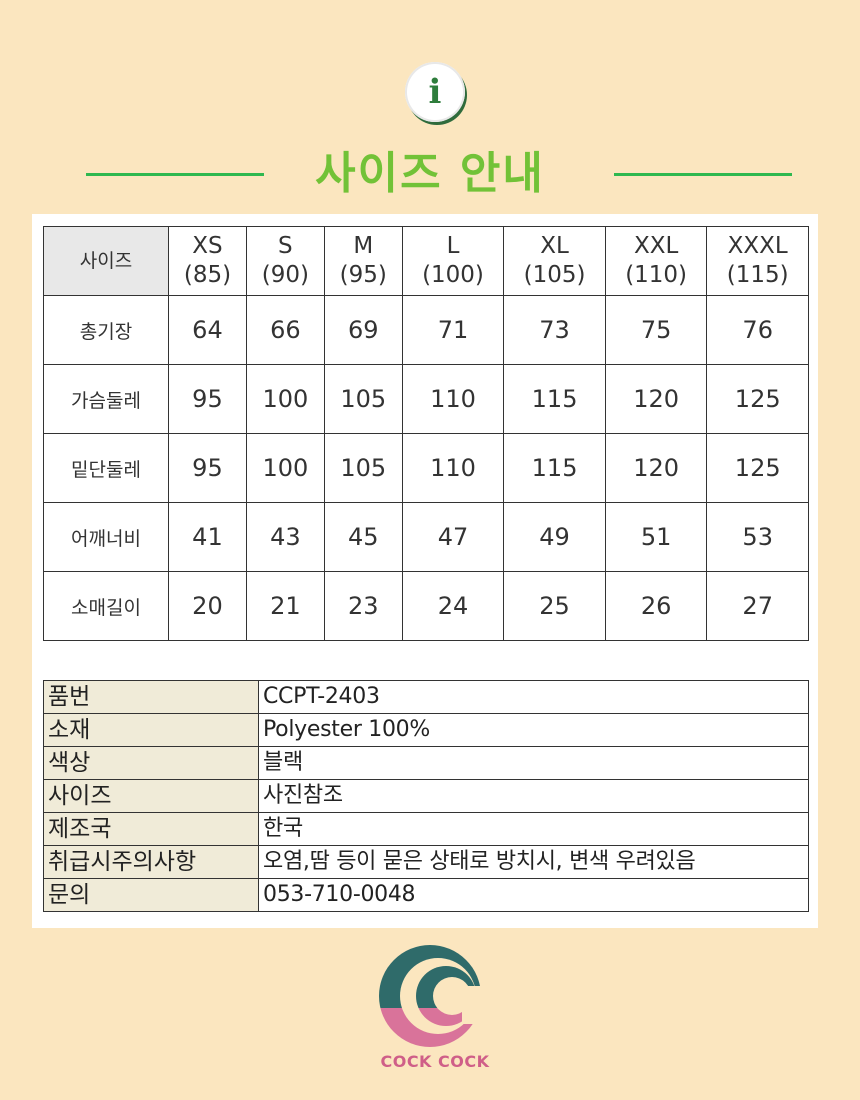 The width and height of the screenshot is (860, 1100). I want to click on measurement-value: 45, so click(363, 537).